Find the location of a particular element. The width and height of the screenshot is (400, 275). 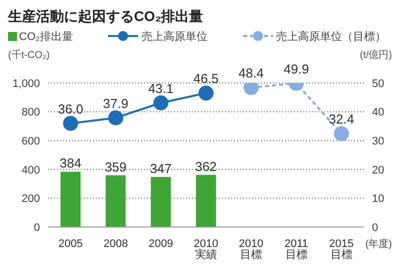

y2-tick-label: 30 is located at coordinates (378, 142).